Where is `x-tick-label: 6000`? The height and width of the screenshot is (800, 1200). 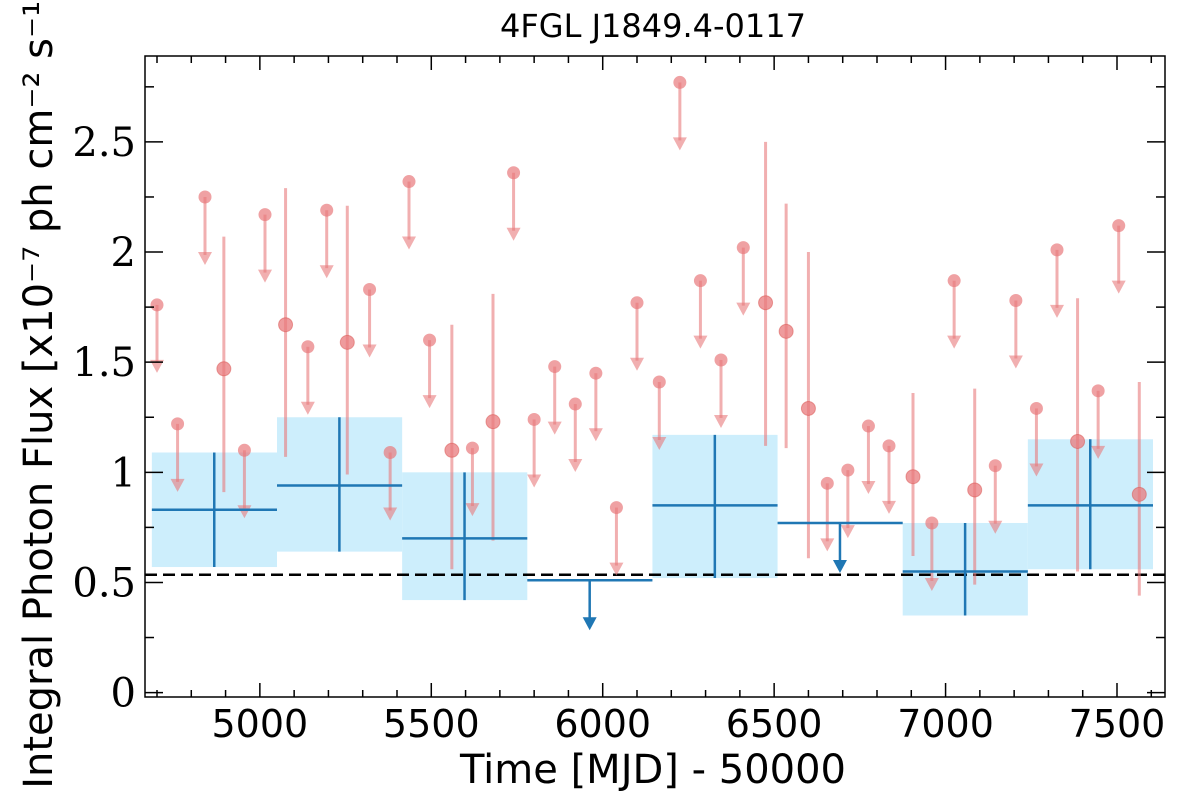
x-tick-label: 6000 is located at coordinates (602, 724).